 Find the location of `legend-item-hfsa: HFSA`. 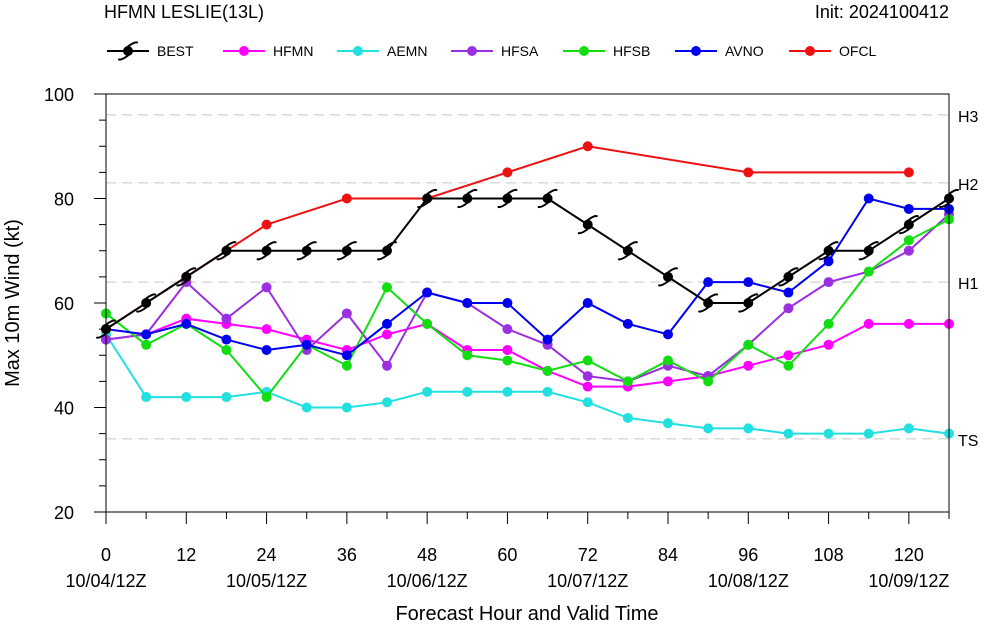

legend-item-hfsa: HFSA is located at coordinates (495, 51).